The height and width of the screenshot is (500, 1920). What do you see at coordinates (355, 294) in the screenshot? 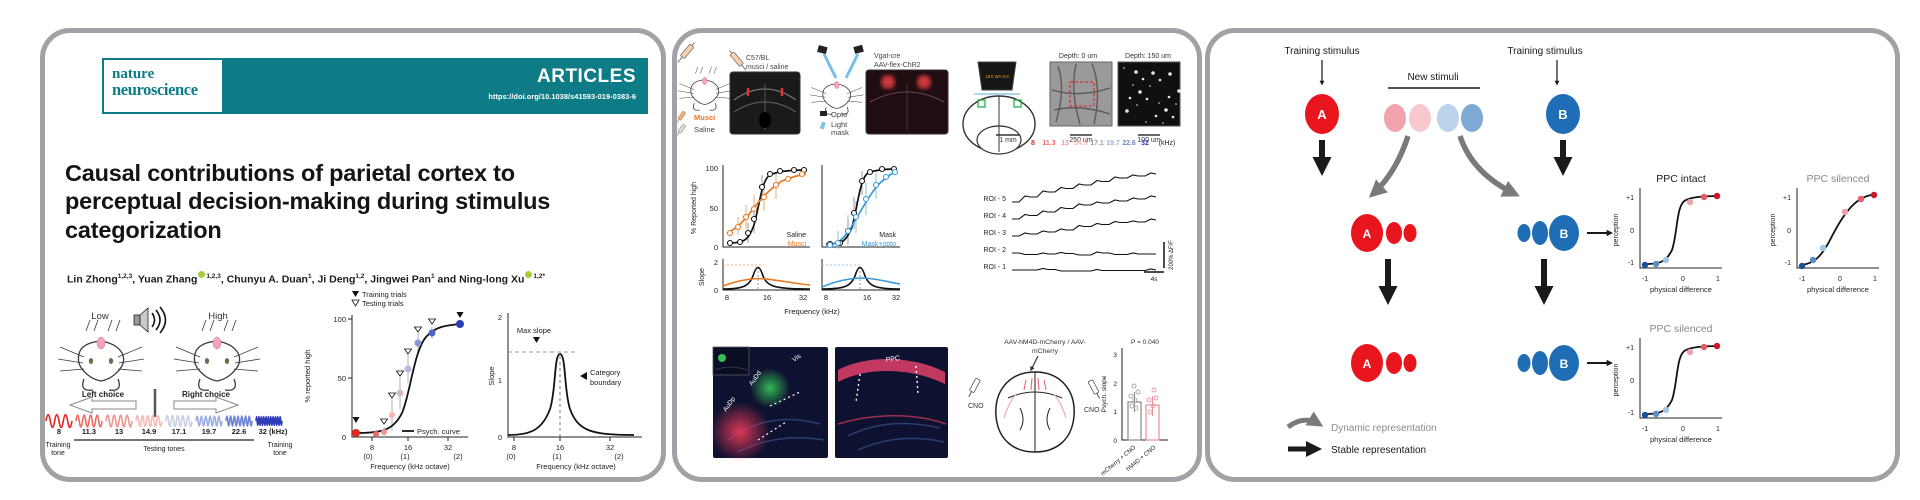
I see `filled-triangle-icon` at bounding box center [355, 294].